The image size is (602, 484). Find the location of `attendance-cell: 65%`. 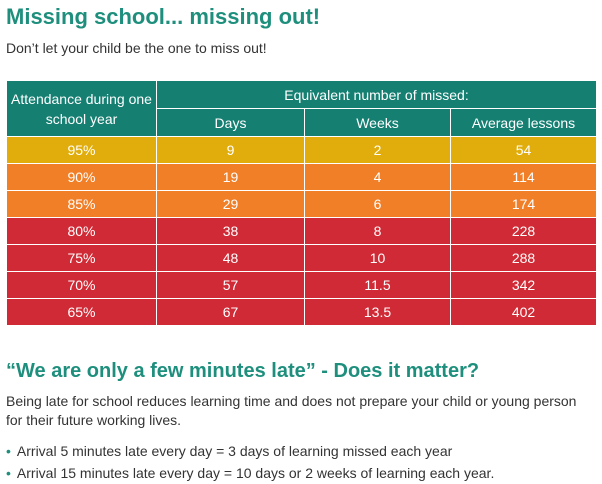

attendance-cell: 65% is located at coordinates (81, 312).